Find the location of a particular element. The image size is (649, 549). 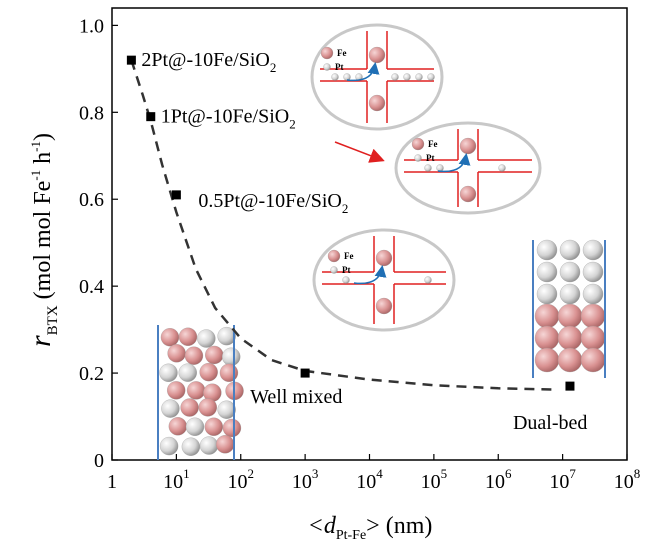

pointer-arrow is located at coordinates (359, 152).